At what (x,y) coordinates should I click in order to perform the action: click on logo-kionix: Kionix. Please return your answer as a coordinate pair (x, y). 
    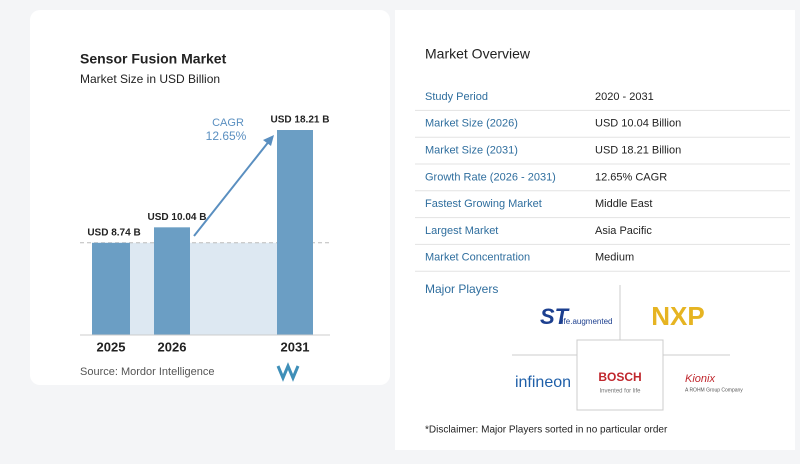
    Looking at the image, I should click on (700, 379).